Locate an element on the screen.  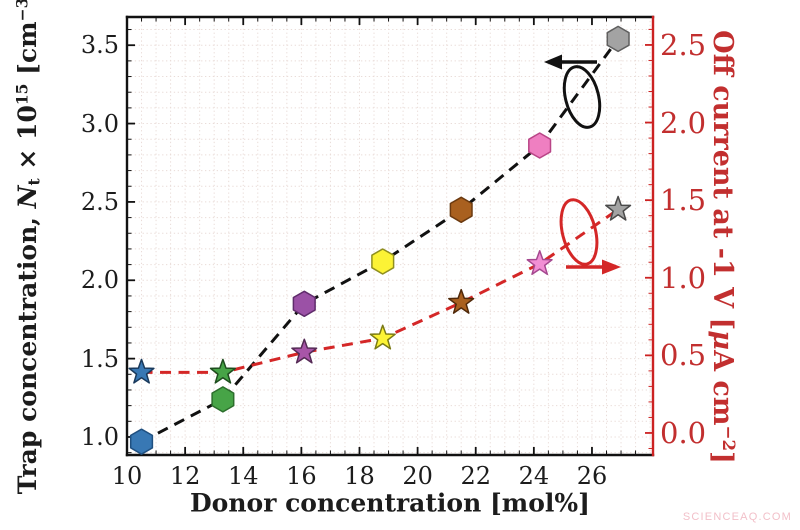
x-axis-title: Donor concentration [mol%] is located at coordinates (390, 503).